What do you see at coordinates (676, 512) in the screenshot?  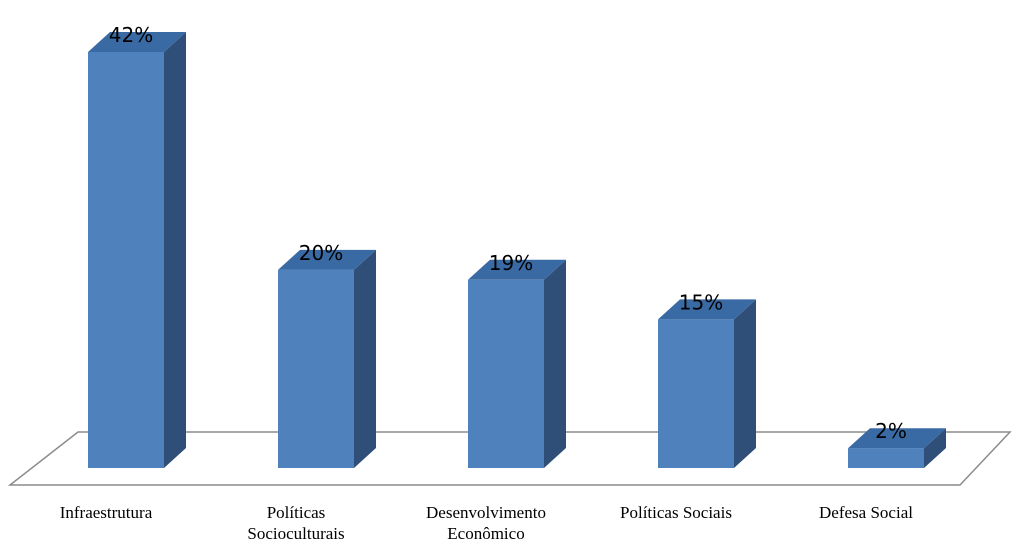 I see `category-label-4: Políticas Sociais` at bounding box center [676, 512].